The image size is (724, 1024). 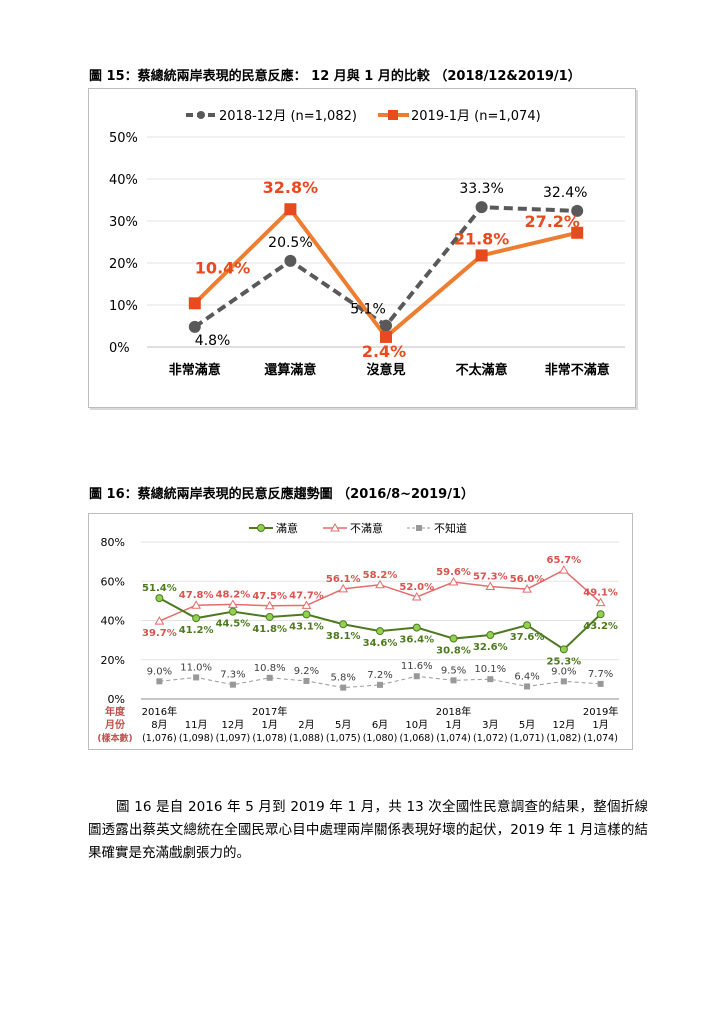 What do you see at coordinates (223, 267) in the screenshot?
I see `chart1-data-label-jan: 10.4%` at bounding box center [223, 267].